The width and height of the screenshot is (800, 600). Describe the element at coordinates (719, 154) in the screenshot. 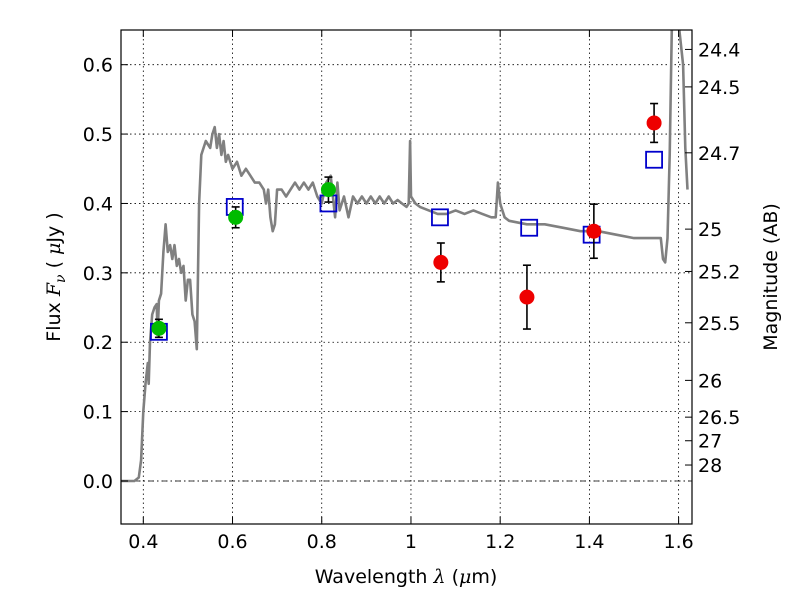

I see `y2-tick-label: 24.7` at that location.